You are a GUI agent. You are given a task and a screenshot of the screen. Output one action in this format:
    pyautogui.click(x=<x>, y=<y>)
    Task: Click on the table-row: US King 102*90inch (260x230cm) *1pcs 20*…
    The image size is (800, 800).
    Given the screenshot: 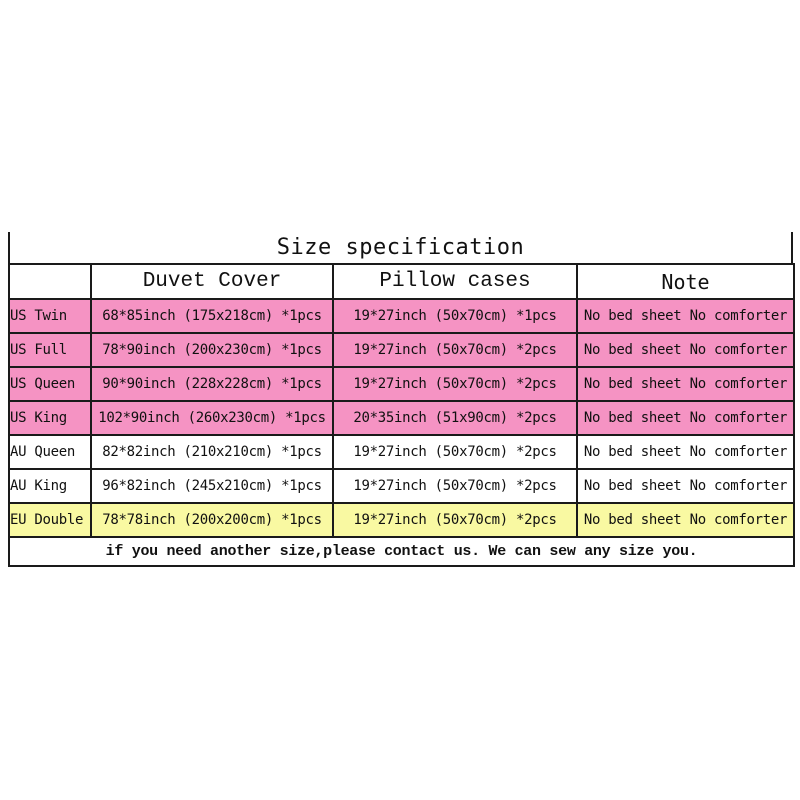 What is the action you would take?
    pyautogui.click(x=401, y=418)
    